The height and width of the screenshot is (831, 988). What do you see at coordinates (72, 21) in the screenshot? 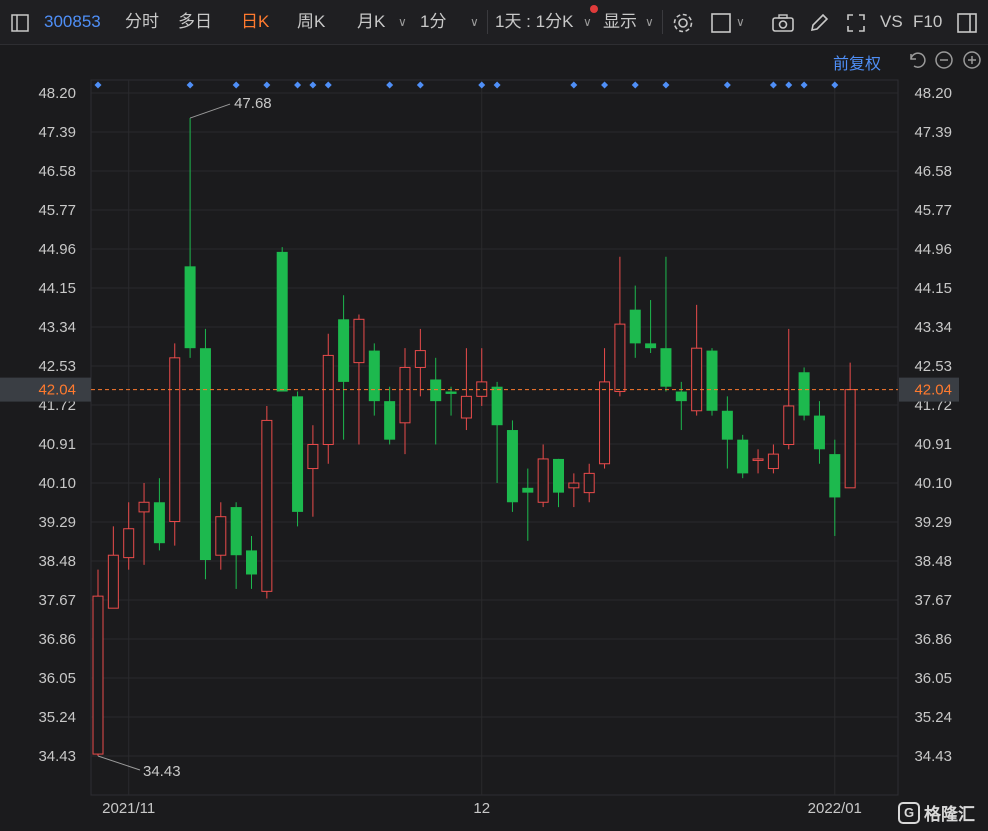
I see `stock-code: 300853` at bounding box center [72, 21].